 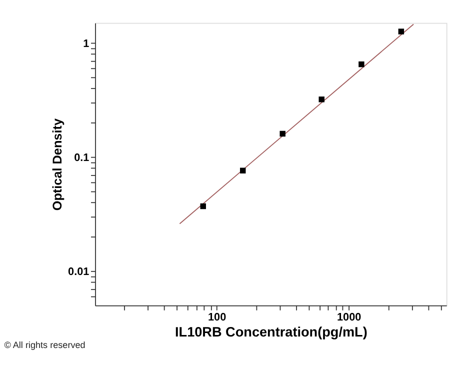 What do you see at coordinates (45, 345) in the screenshot?
I see `text: © All rights reserved` at bounding box center [45, 345].